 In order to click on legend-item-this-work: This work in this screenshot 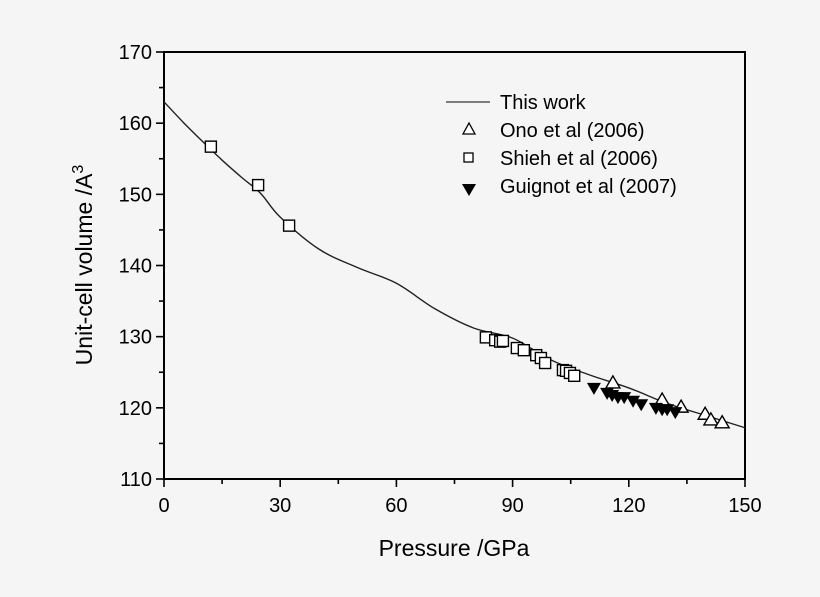, I will do `click(516, 103)`.